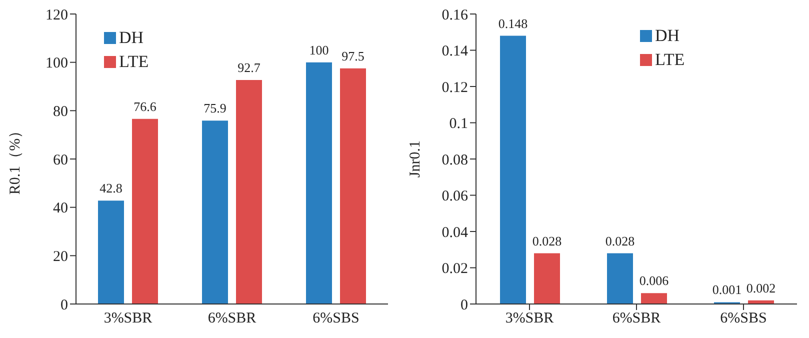 This screenshot has height=338, width=809. What do you see at coordinates (57, 64) in the screenshot?
I see `y-tick-label: 100` at bounding box center [57, 64].